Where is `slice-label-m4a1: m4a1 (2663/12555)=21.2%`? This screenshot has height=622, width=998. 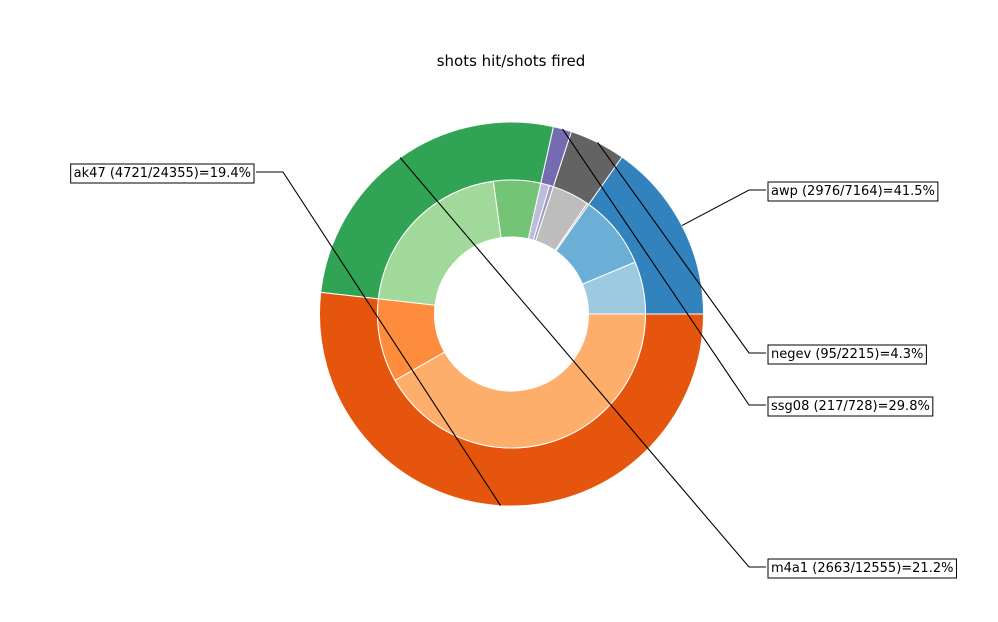
slice-label-m4a1: m4a1 (2663/12555)=21.2% is located at coordinates (862, 568).